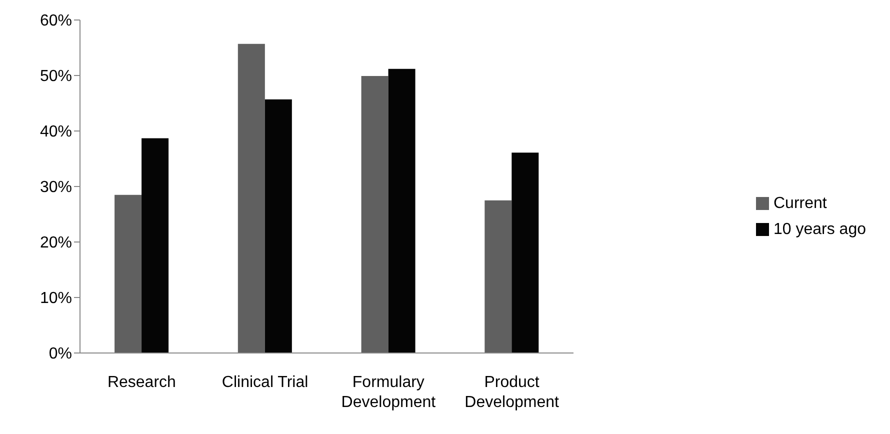  Describe the element at coordinates (265, 382) in the screenshot. I see `x-tick-label: Clinical Trial` at that location.